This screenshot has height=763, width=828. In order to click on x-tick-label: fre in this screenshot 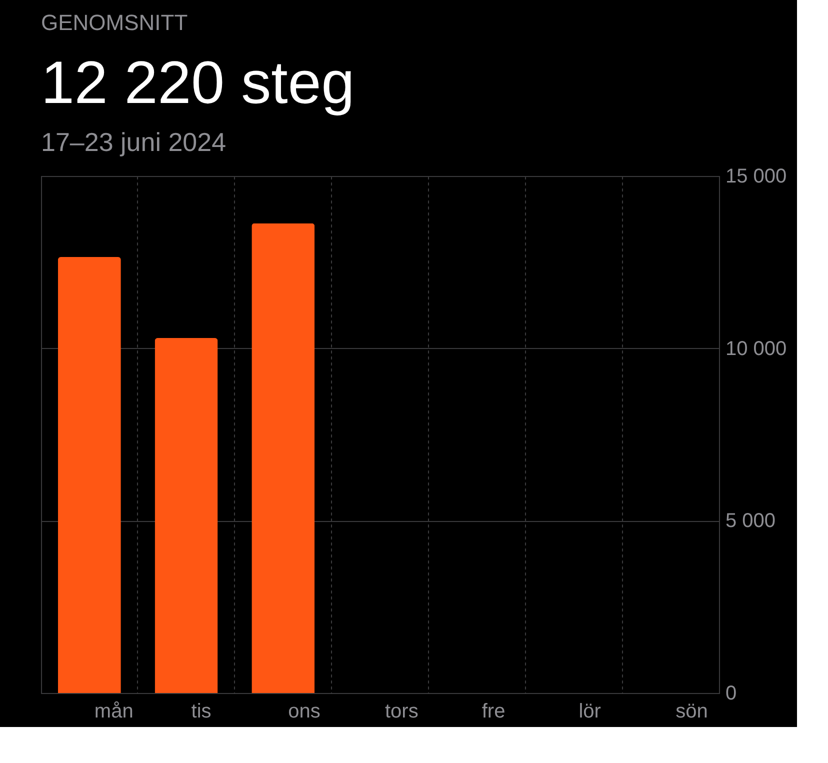, I will do `click(494, 711)`.